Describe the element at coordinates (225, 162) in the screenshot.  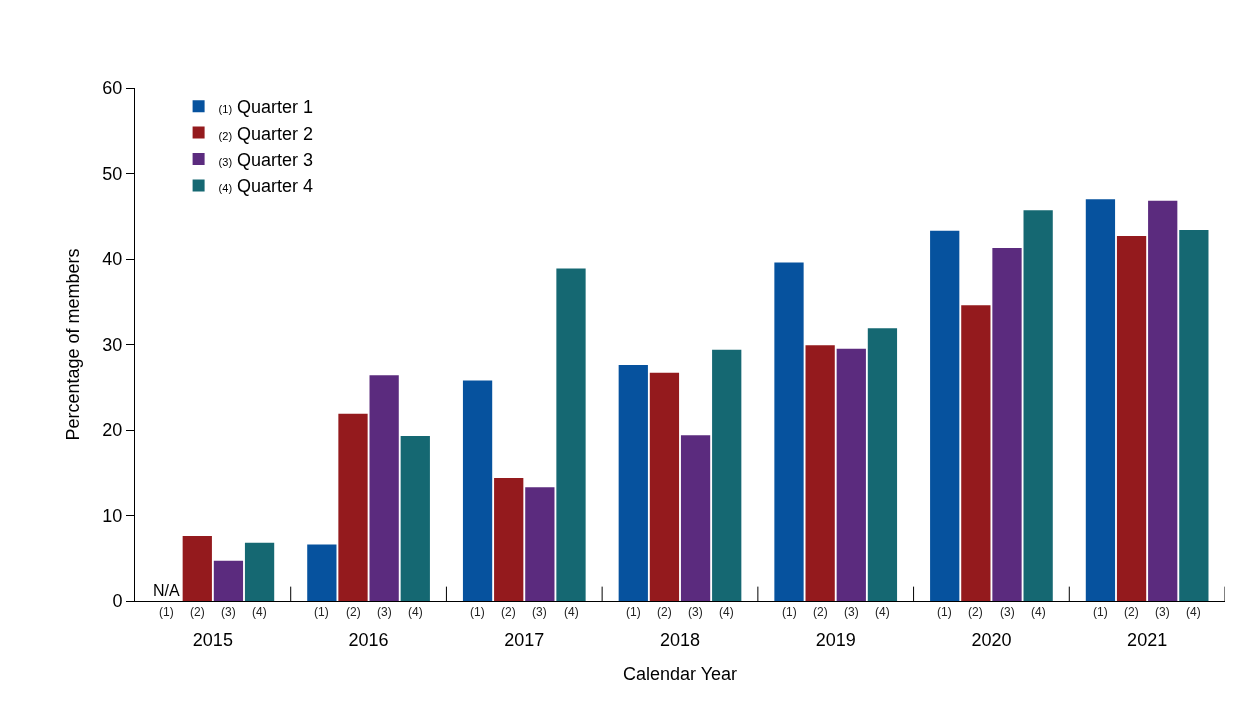
I see `annotation: (3)` at that location.